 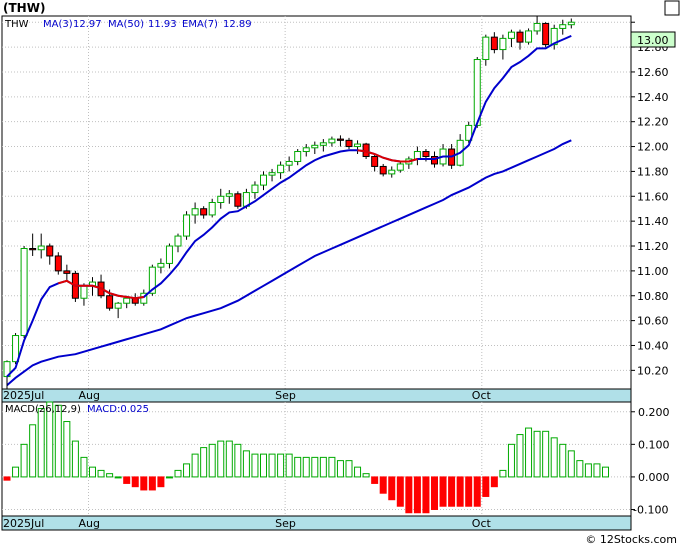 What do you see at coordinates (653, 246) in the screenshot?
I see `price-tick-label: 11.20` at bounding box center [653, 246].